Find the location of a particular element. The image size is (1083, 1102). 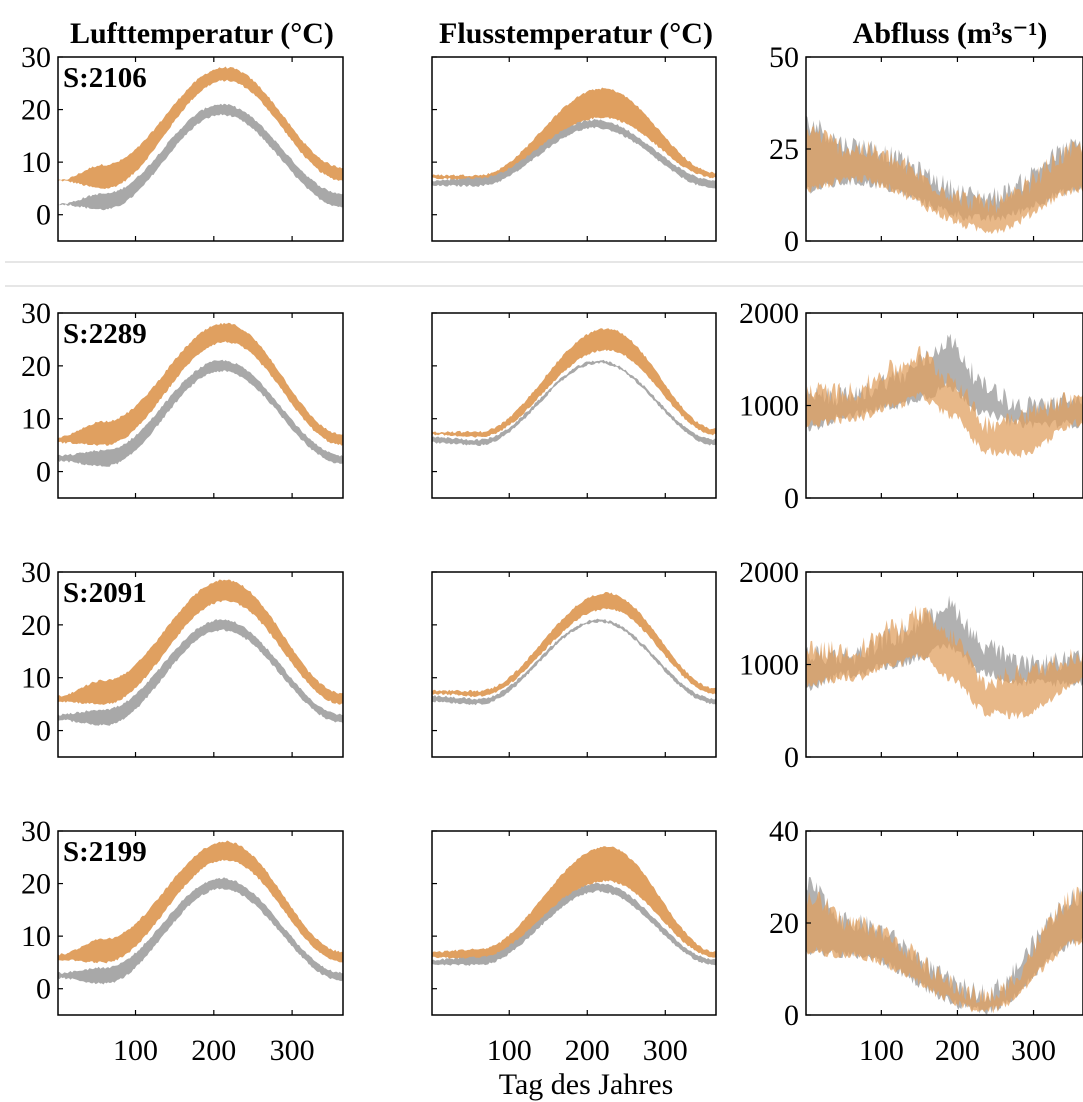

title-air-temperature: Lufttemperatur (°C) is located at coordinates (202, 33).